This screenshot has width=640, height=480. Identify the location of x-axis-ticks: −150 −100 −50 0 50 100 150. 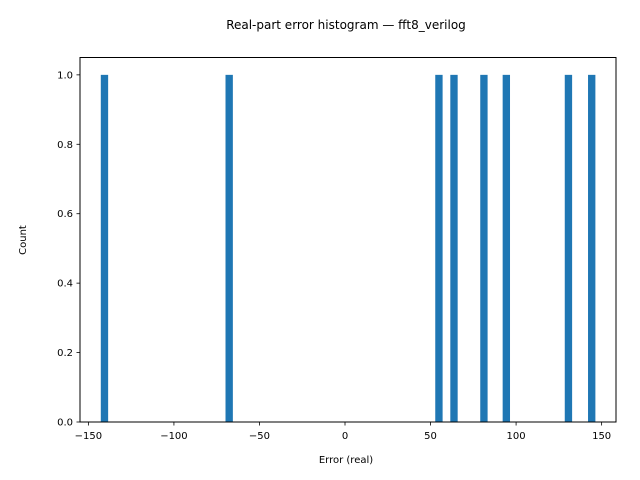
(343, 432).